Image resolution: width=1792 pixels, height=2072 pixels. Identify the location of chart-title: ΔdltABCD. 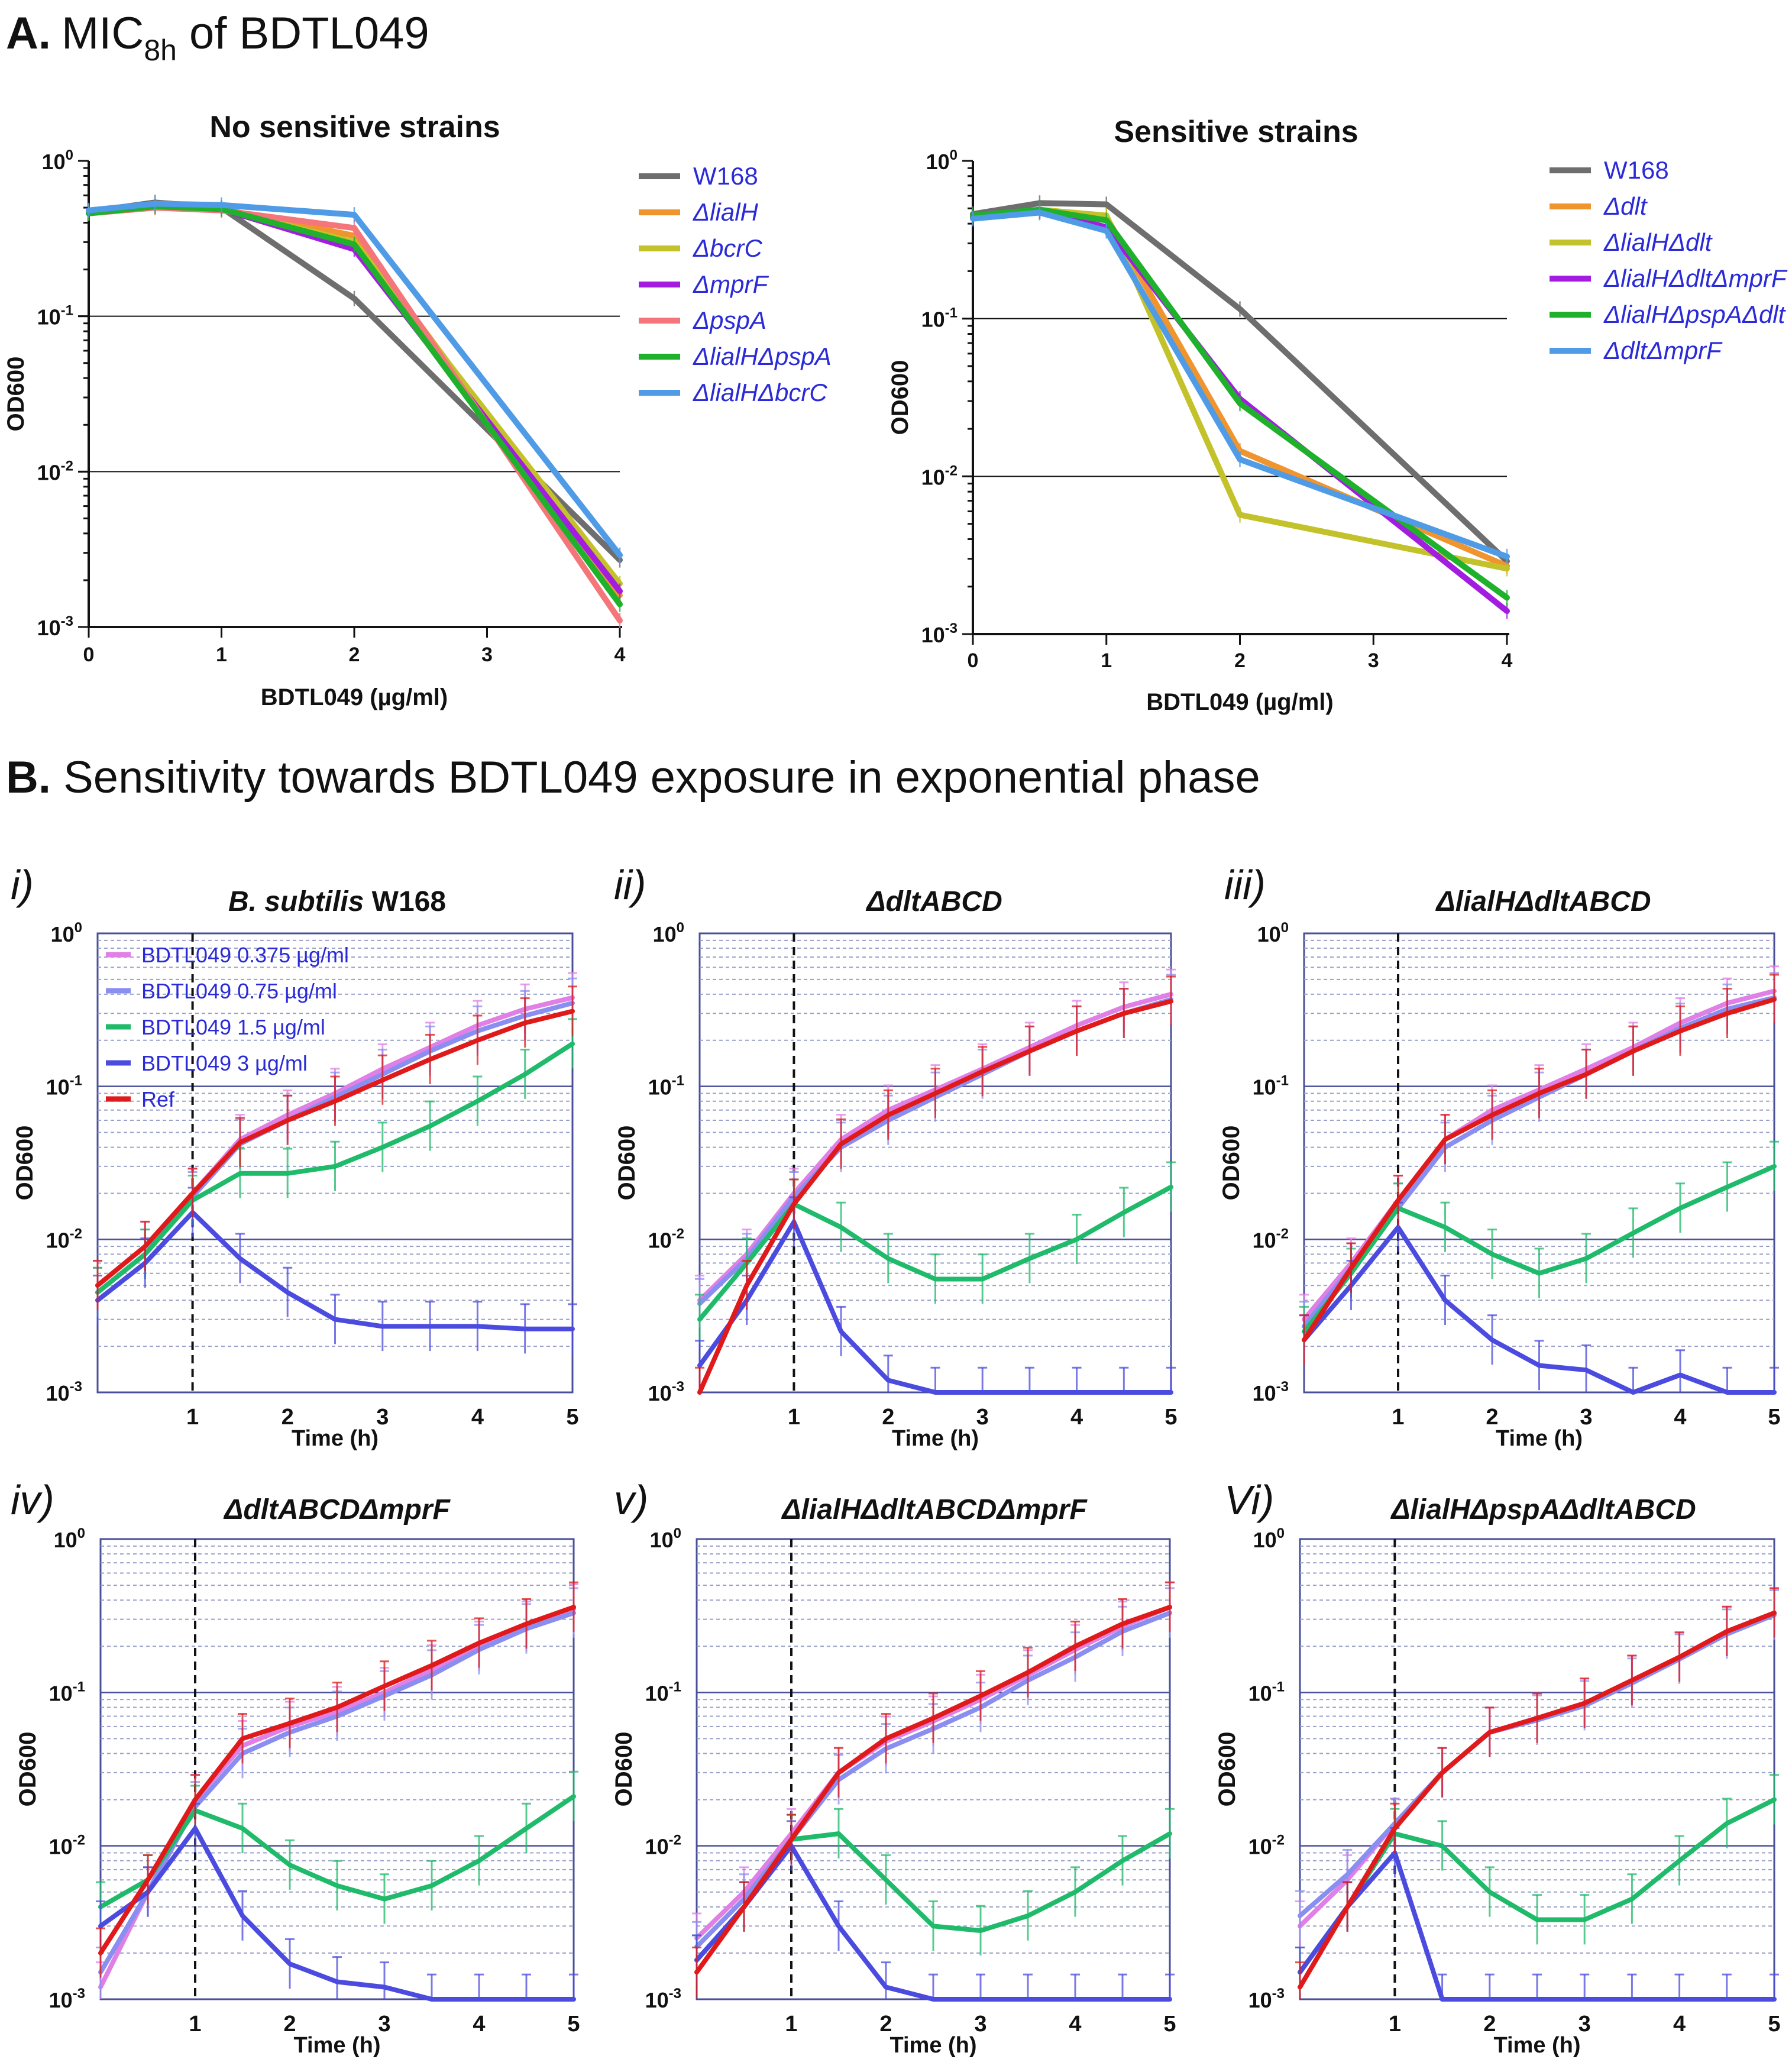
(933, 901).